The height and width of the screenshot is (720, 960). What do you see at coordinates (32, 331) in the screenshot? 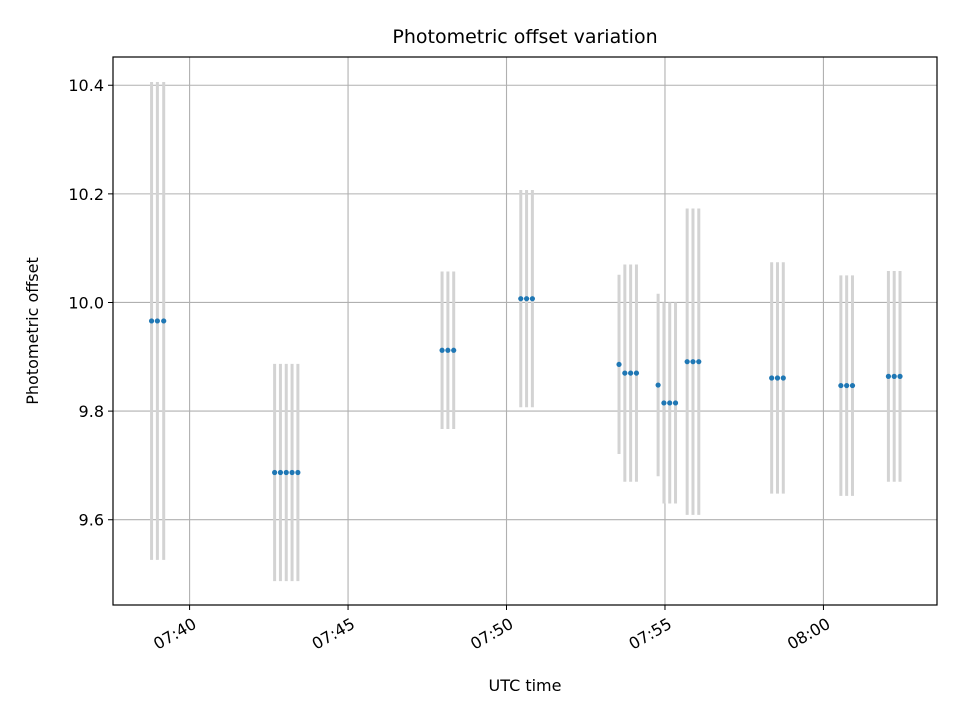
I see `y-axis-label: Photometric offset` at bounding box center [32, 331].